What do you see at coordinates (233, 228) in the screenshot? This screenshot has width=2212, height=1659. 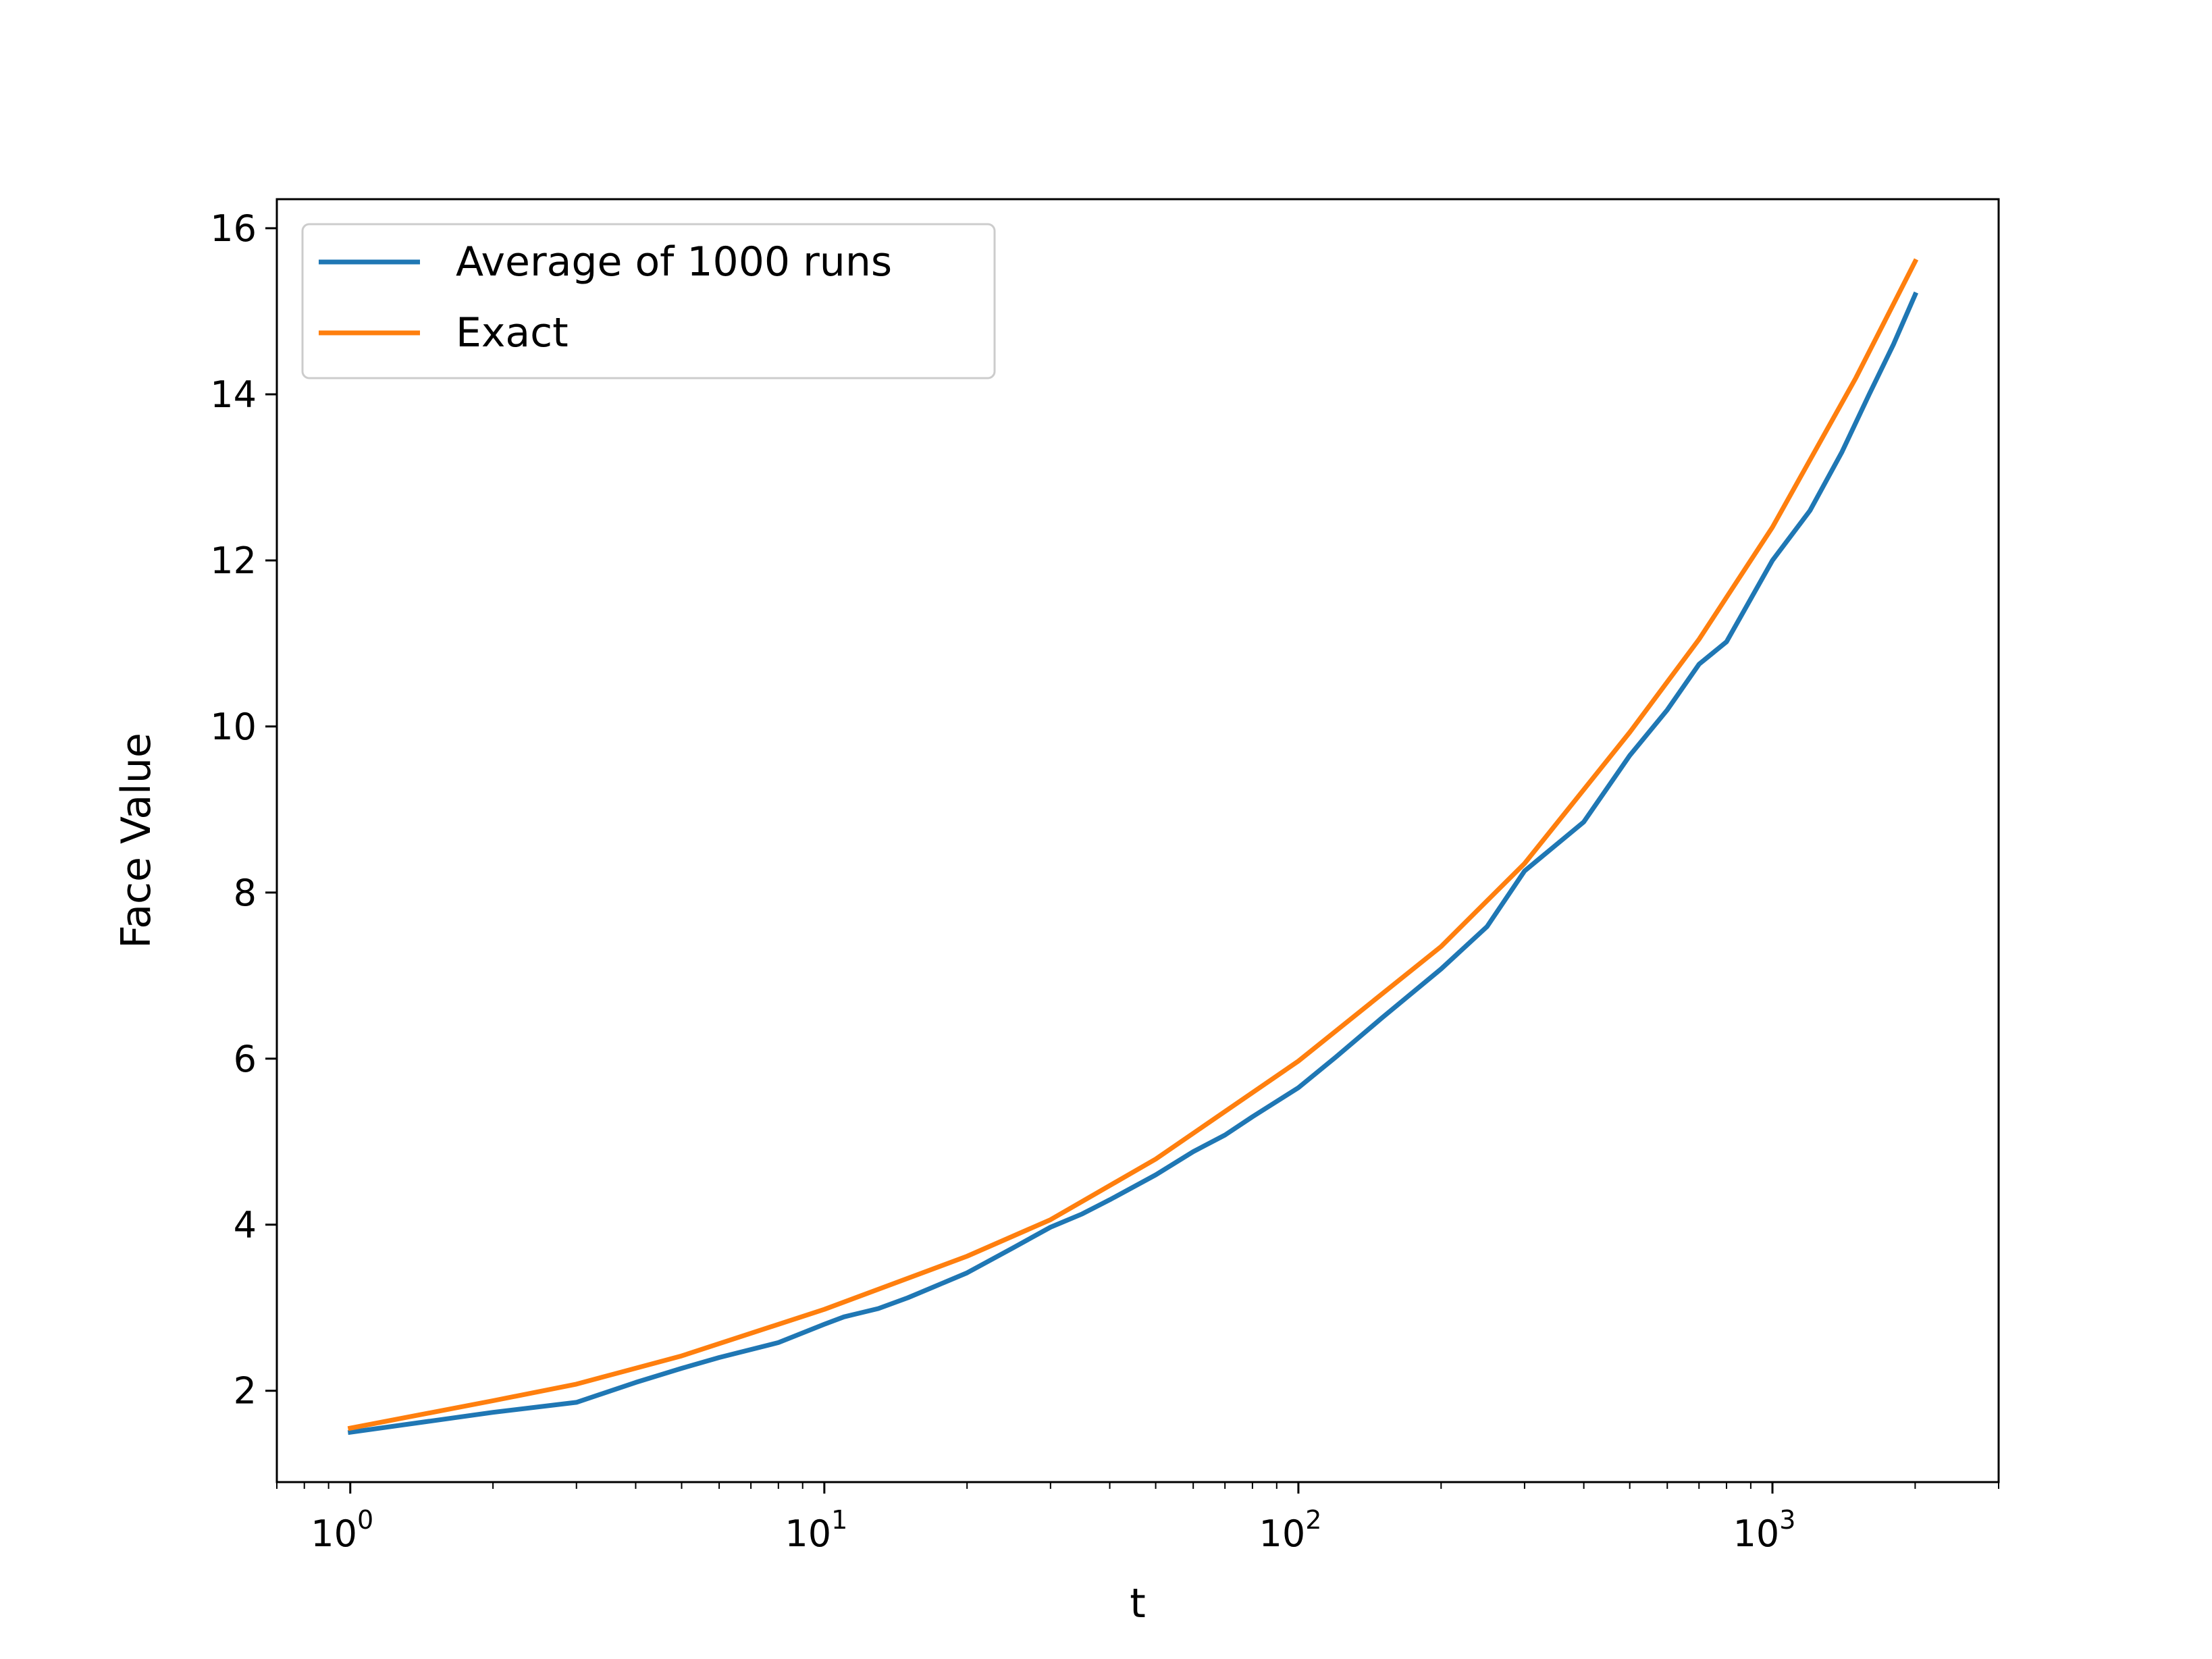 I see `y-tick-label: 16` at bounding box center [233, 228].